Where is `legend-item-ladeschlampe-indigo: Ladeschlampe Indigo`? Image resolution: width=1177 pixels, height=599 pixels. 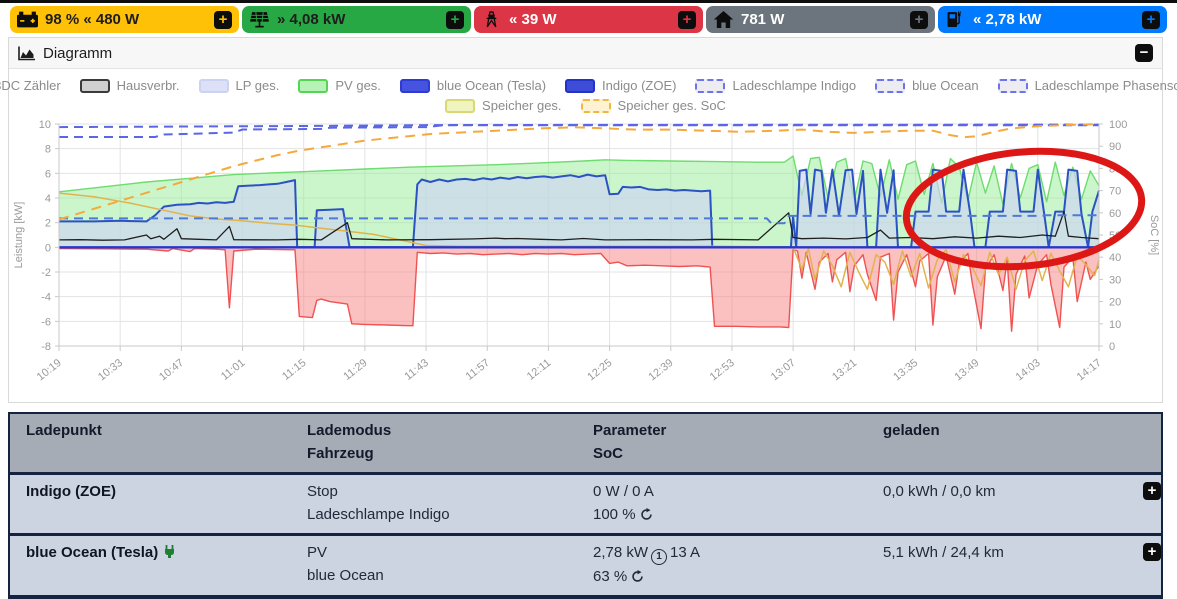
legend-item-ladeschlampe-indigo: Ladeschlampe Indigo is located at coordinates (775, 85).